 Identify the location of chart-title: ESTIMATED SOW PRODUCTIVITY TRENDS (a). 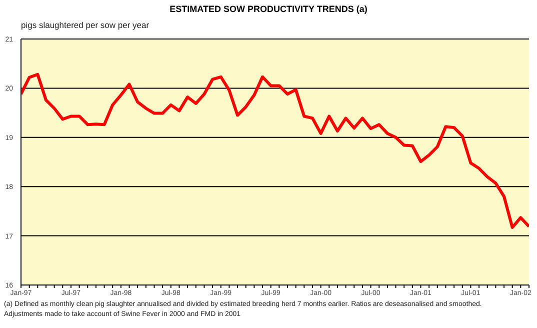
(268, 9).